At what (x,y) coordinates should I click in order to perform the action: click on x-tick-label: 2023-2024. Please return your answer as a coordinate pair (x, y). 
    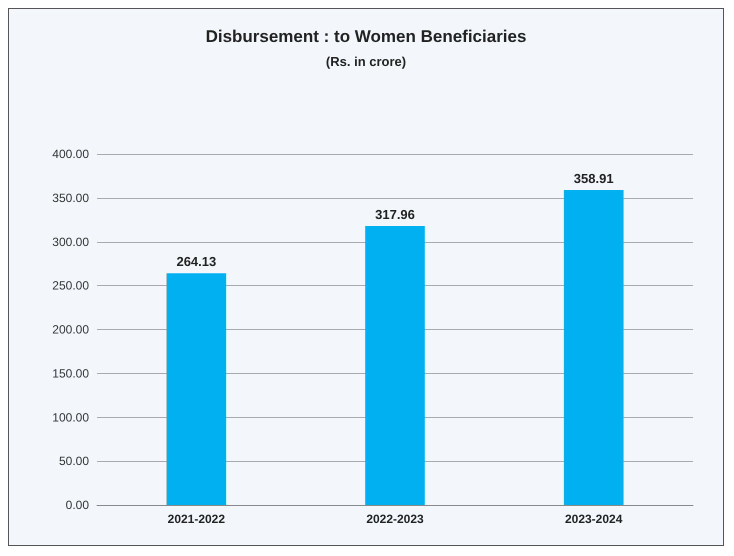
    Looking at the image, I should click on (593, 519).